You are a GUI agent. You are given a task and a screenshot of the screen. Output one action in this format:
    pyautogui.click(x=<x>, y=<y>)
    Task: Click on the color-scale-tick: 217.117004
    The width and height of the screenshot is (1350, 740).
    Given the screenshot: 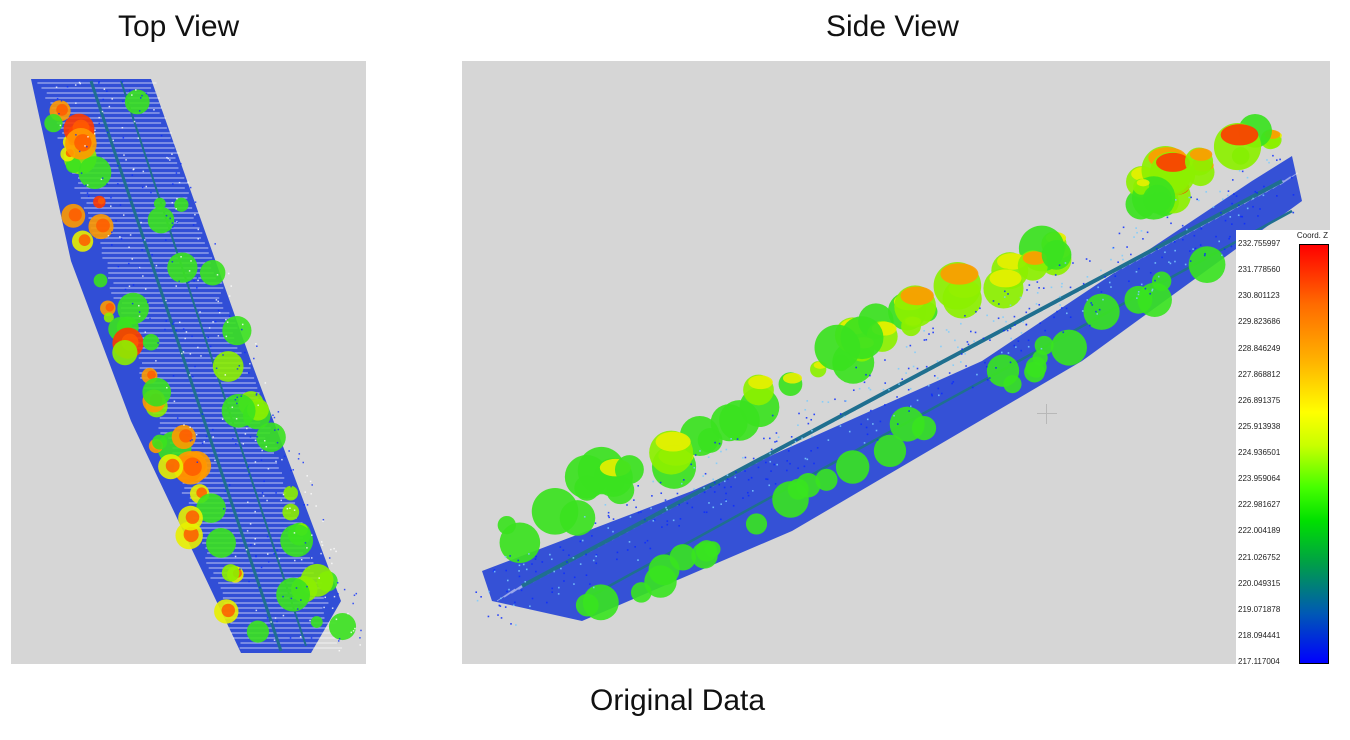 What is the action you would take?
    pyautogui.click(x=1259, y=661)
    